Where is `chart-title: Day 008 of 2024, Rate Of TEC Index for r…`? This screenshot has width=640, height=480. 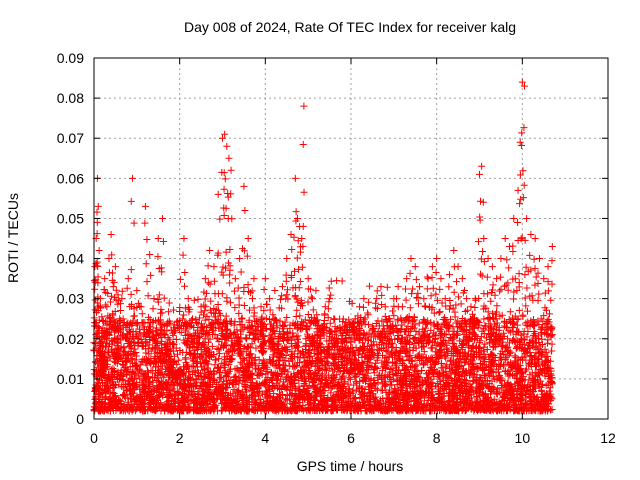
chart-title: Day 008 of 2024, Rate Of TEC Index for r… is located at coordinates (350, 27).